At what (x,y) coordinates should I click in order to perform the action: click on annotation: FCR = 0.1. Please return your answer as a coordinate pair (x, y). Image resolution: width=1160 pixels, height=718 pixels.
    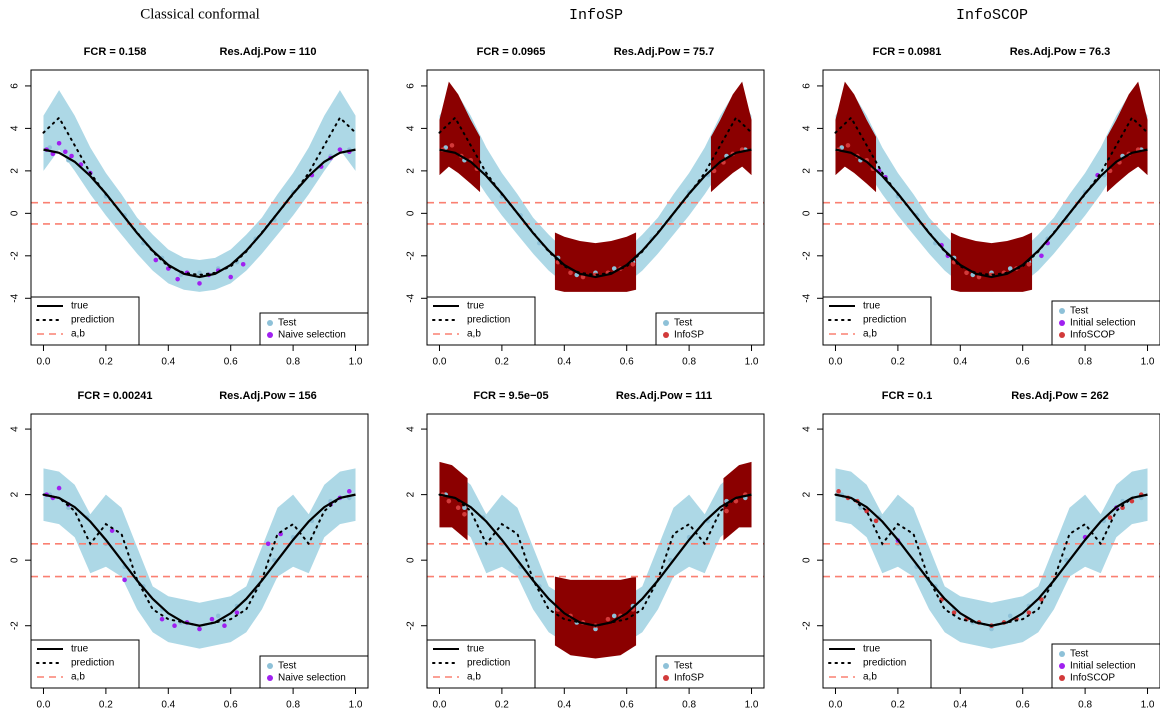
    Looking at the image, I should click on (907, 396).